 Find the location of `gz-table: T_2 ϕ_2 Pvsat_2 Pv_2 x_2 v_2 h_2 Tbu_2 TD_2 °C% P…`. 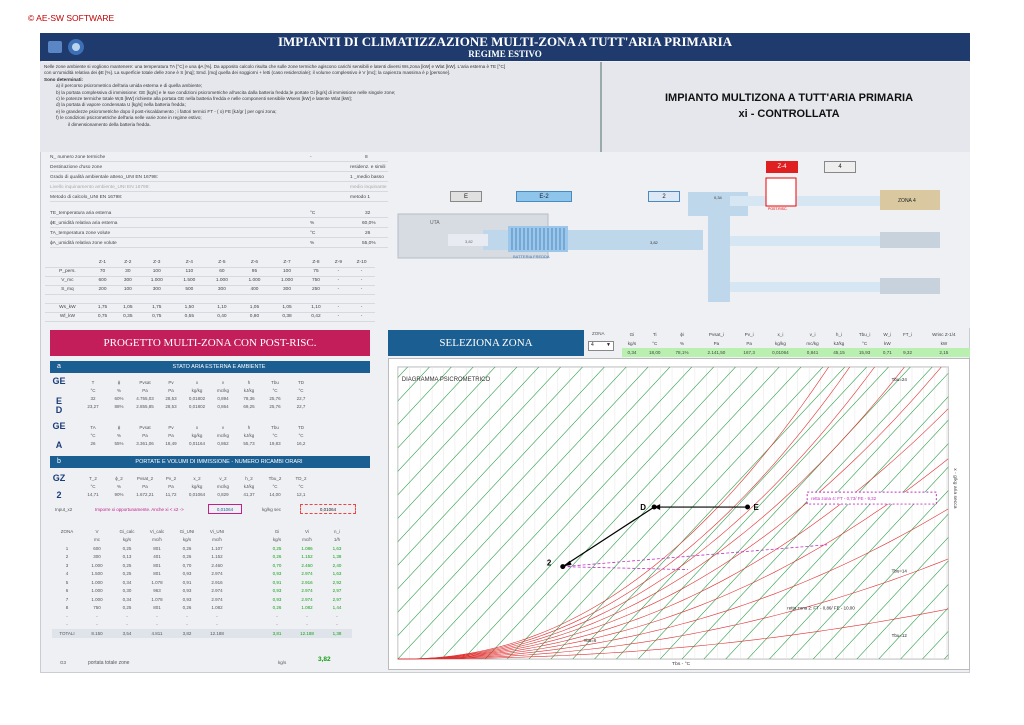

gz-table: T_2 ϕ_2 Pvsat_2 Pv_2 x_2 v_2 h_2 Tbu_2 TD_2 °C% P… is located at coordinates (197, 486).